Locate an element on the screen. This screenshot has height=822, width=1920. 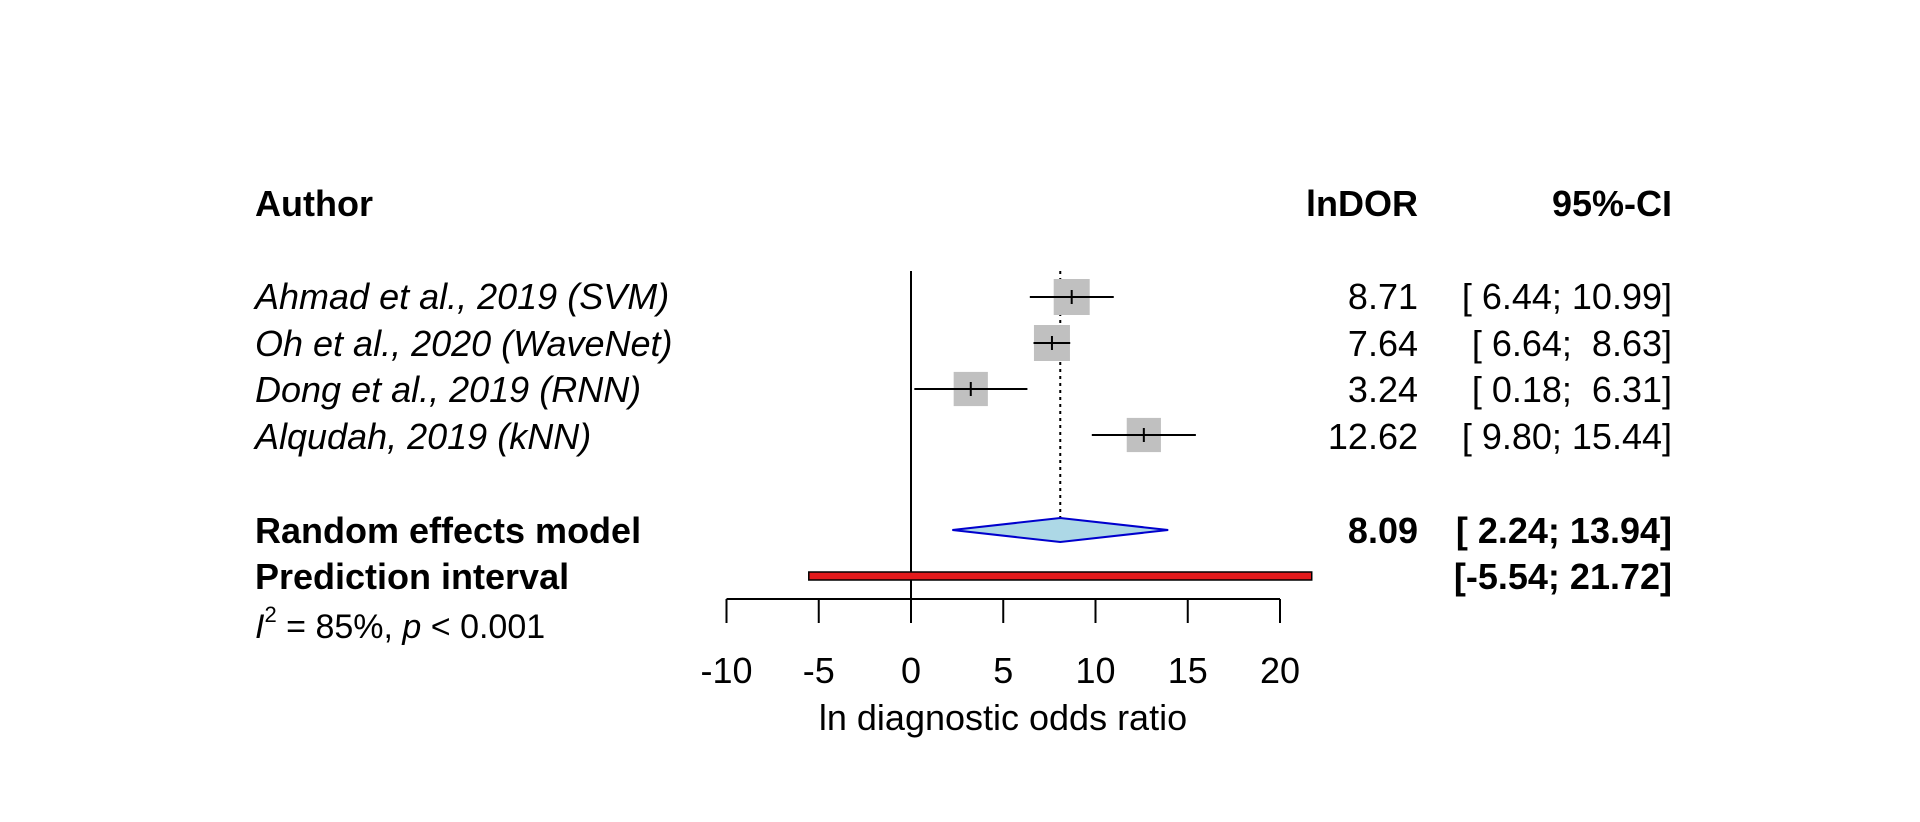
x-tick-label-2: 0 is located at coordinates (911, 670).